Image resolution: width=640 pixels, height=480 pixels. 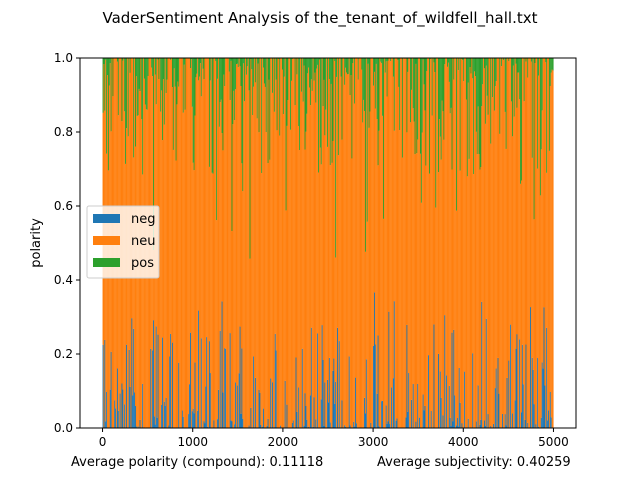 I want to click on legend-swatch-neg, so click(x=106, y=218).